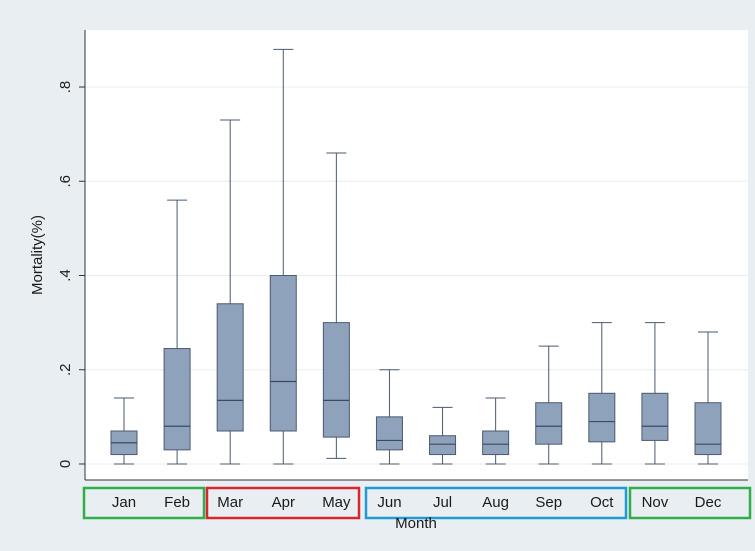 Image resolution: width=755 pixels, height=551 pixels. Describe the element at coordinates (602, 502) in the screenshot. I see `x-tick-label: Oct` at that location.